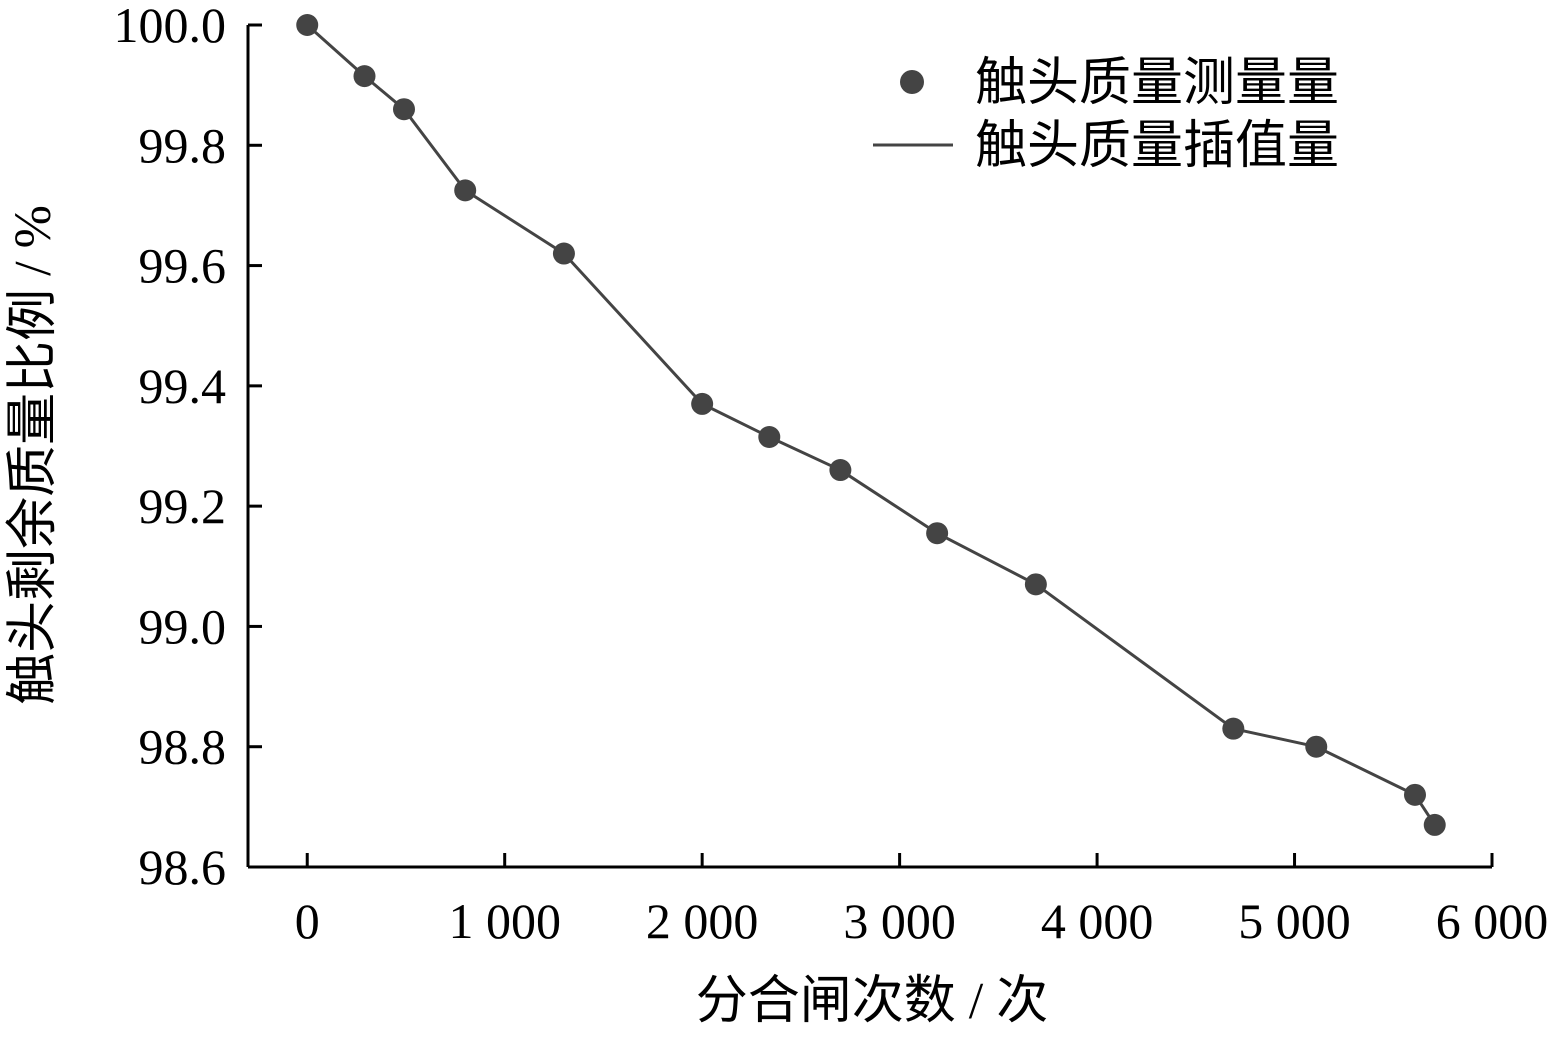  I want to click on y-tick-label: 99.2, so click(183, 506).